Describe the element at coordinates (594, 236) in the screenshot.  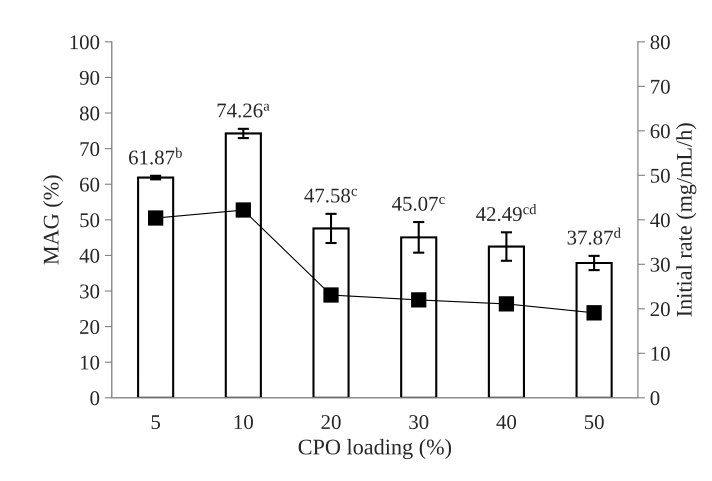
I see `data-label: 37.87$^{d}$` at that location.